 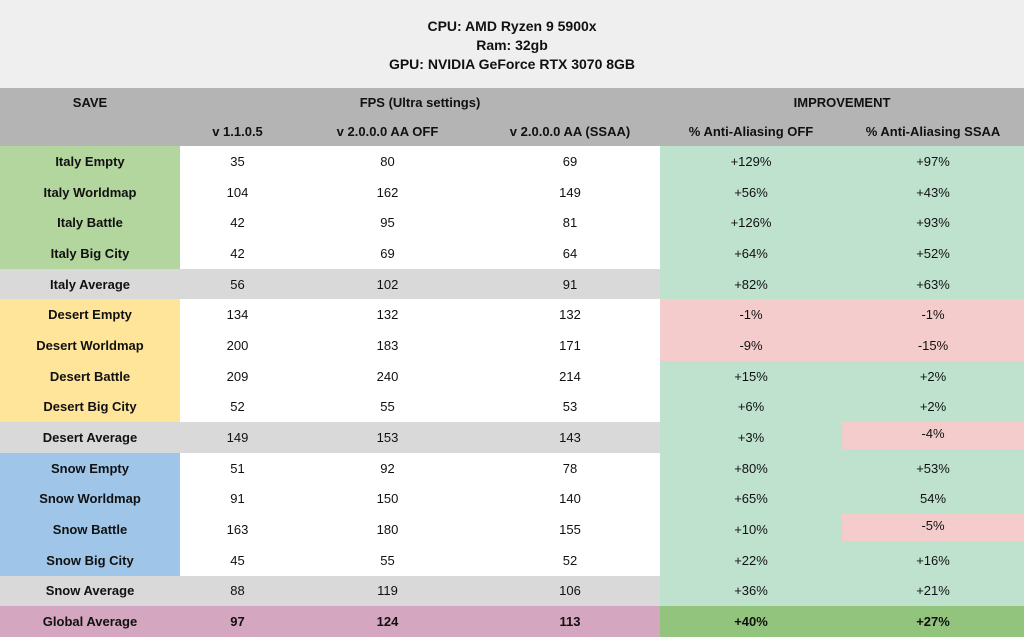 I want to click on fps-value: 53, so click(x=570, y=407).